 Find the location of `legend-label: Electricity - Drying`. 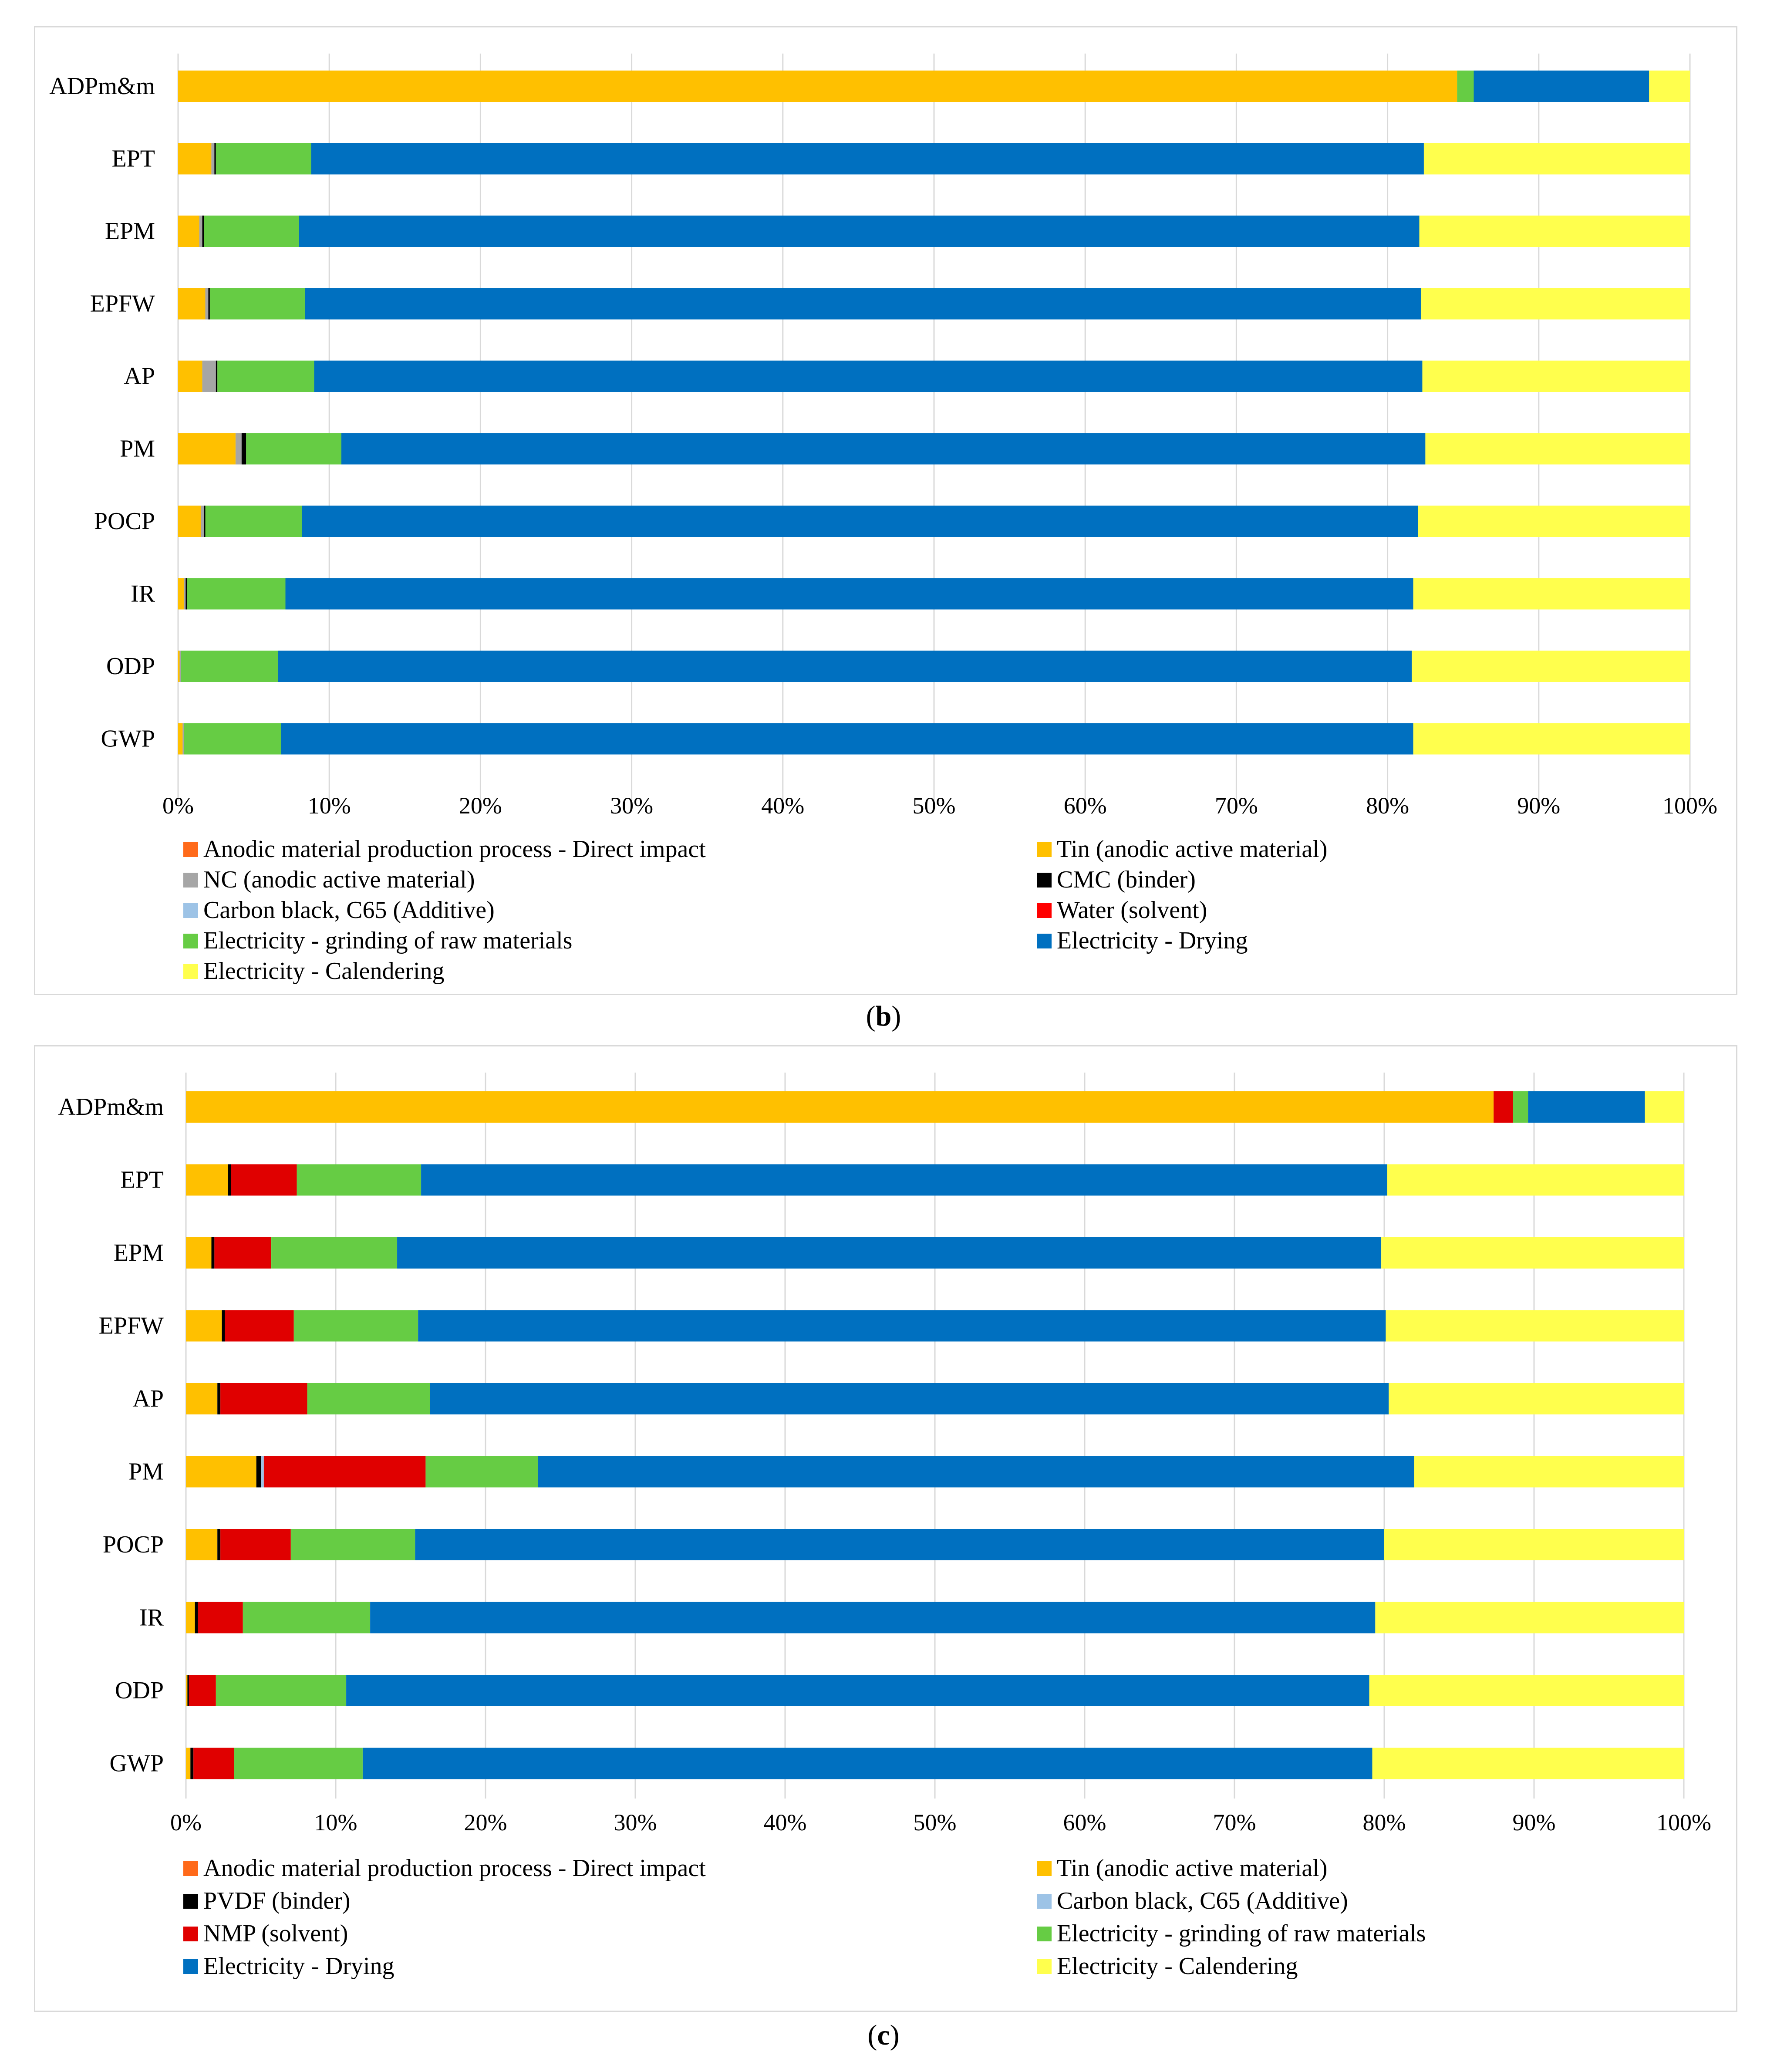

legend-label: Electricity - Drying is located at coordinates (299, 1966).